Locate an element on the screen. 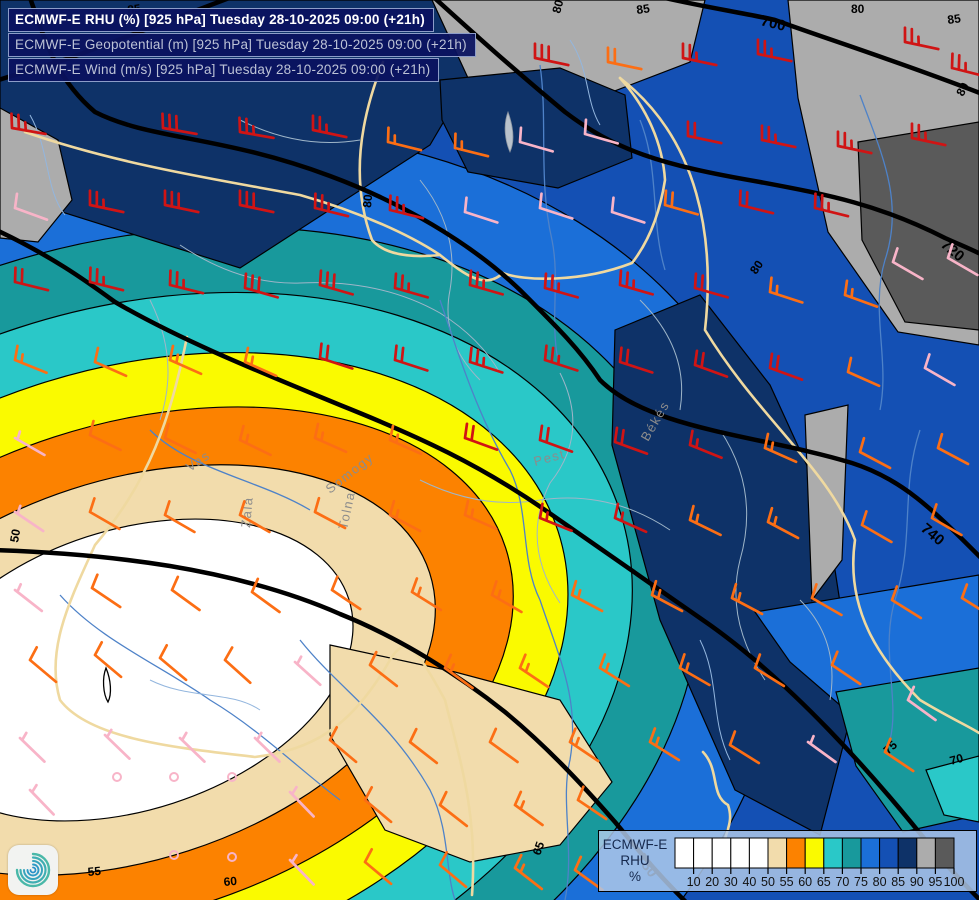  rh-label-60: 60 is located at coordinates (230, 881).